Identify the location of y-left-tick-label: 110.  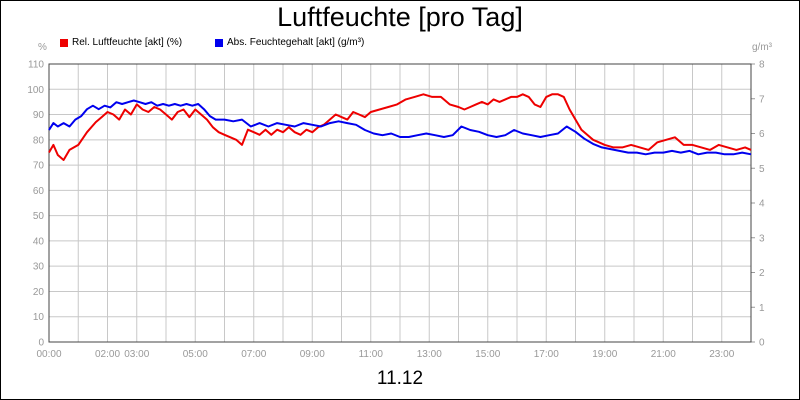
(36, 65).